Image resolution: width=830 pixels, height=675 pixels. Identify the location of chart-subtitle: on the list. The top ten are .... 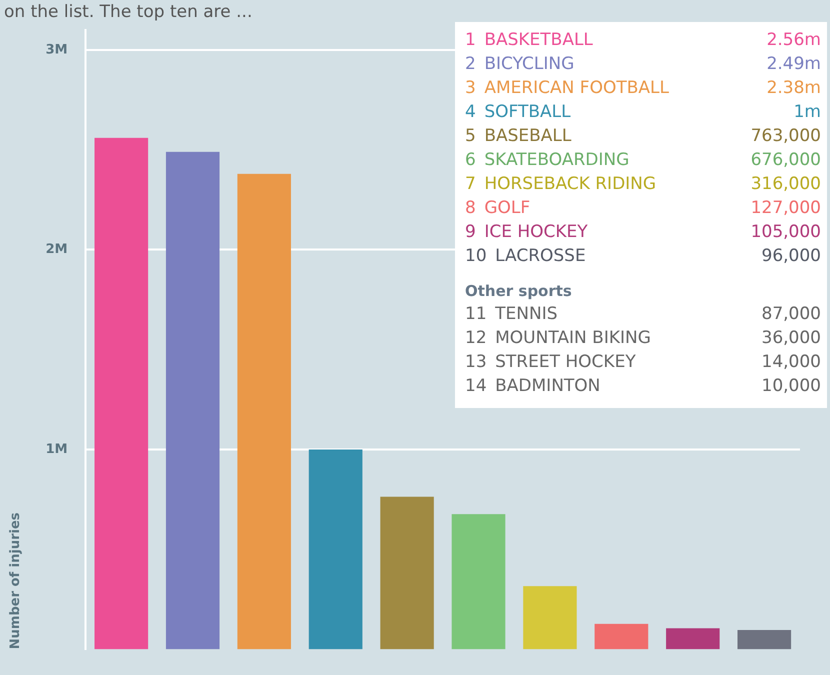
(128, 12).